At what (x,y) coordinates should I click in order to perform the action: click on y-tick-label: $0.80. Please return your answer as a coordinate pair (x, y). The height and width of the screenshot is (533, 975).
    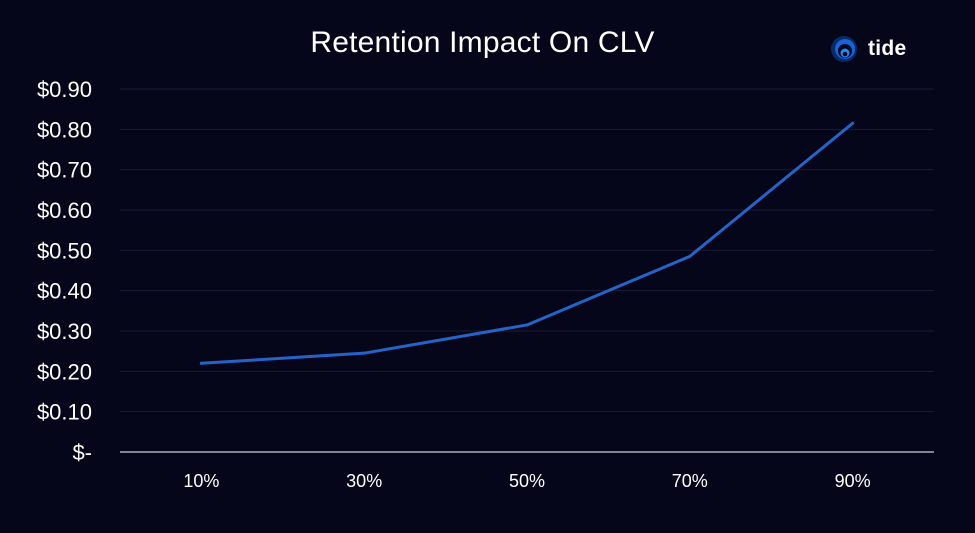
    Looking at the image, I should click on (64, 129).